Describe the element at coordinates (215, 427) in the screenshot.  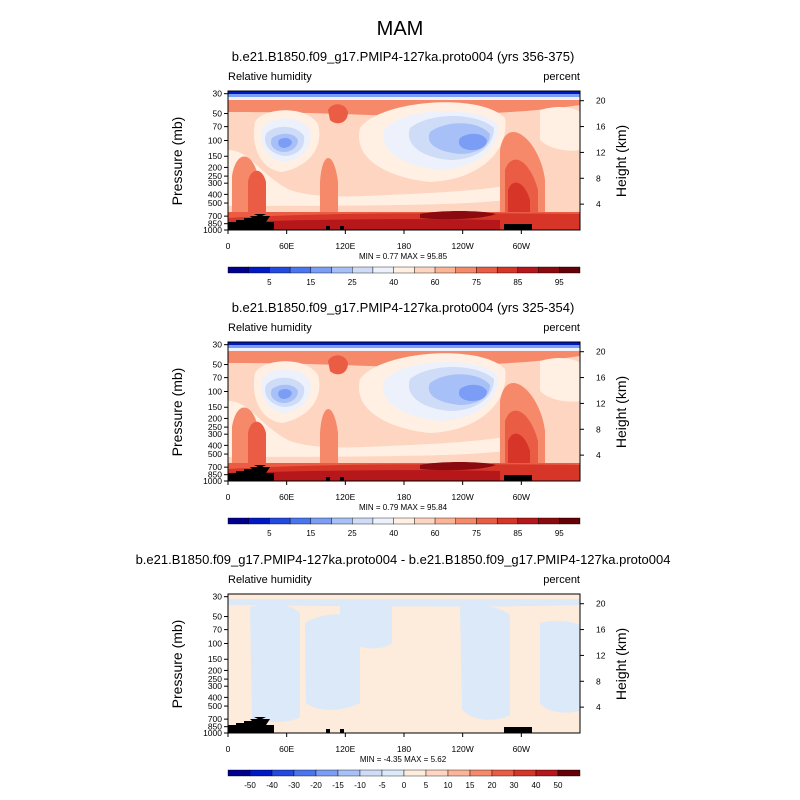
I see `pressure-tick-label: 250` at that location.